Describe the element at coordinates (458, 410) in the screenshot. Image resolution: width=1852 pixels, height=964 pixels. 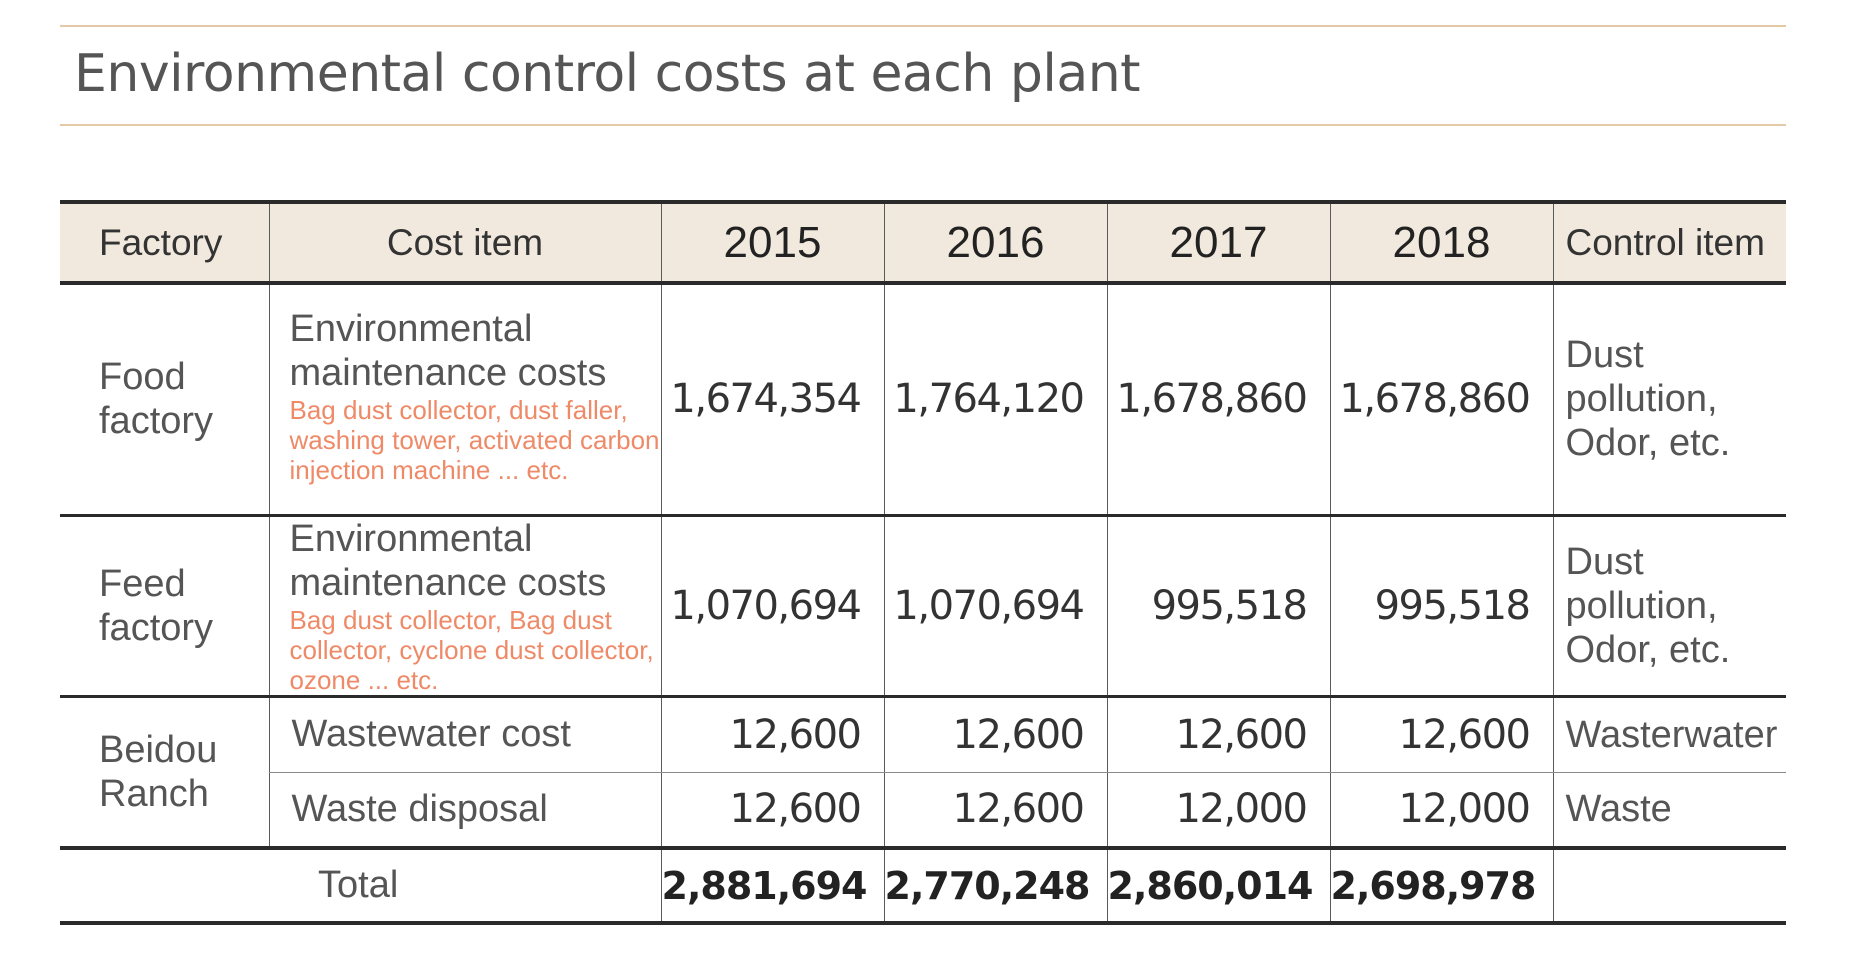
I see `cost-item-detail: Bag dust collector, dust faller,` at that location.